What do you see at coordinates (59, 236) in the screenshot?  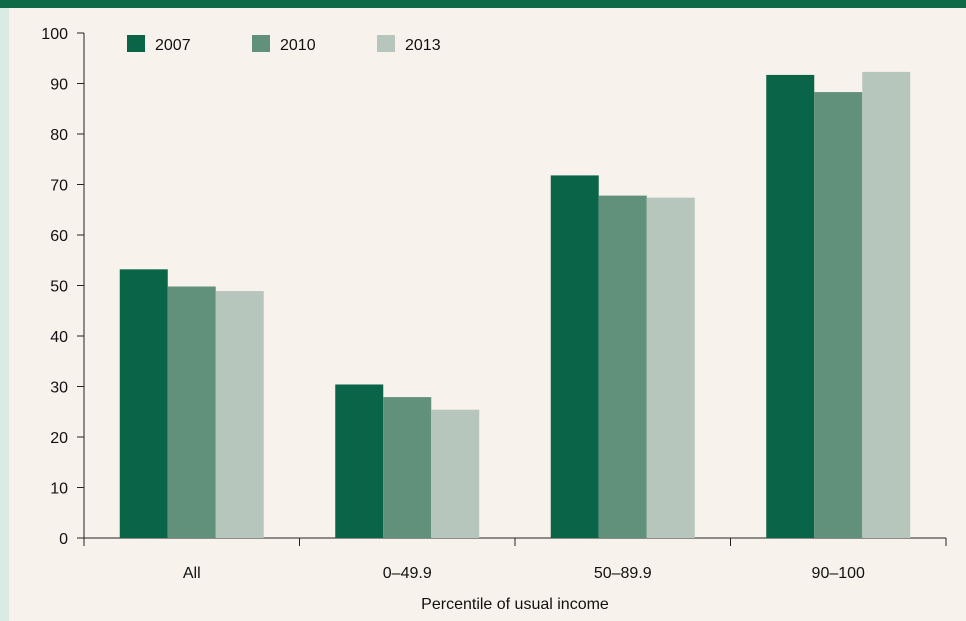 I see `y-tick-label: 60` at bounding box center [59, 236].